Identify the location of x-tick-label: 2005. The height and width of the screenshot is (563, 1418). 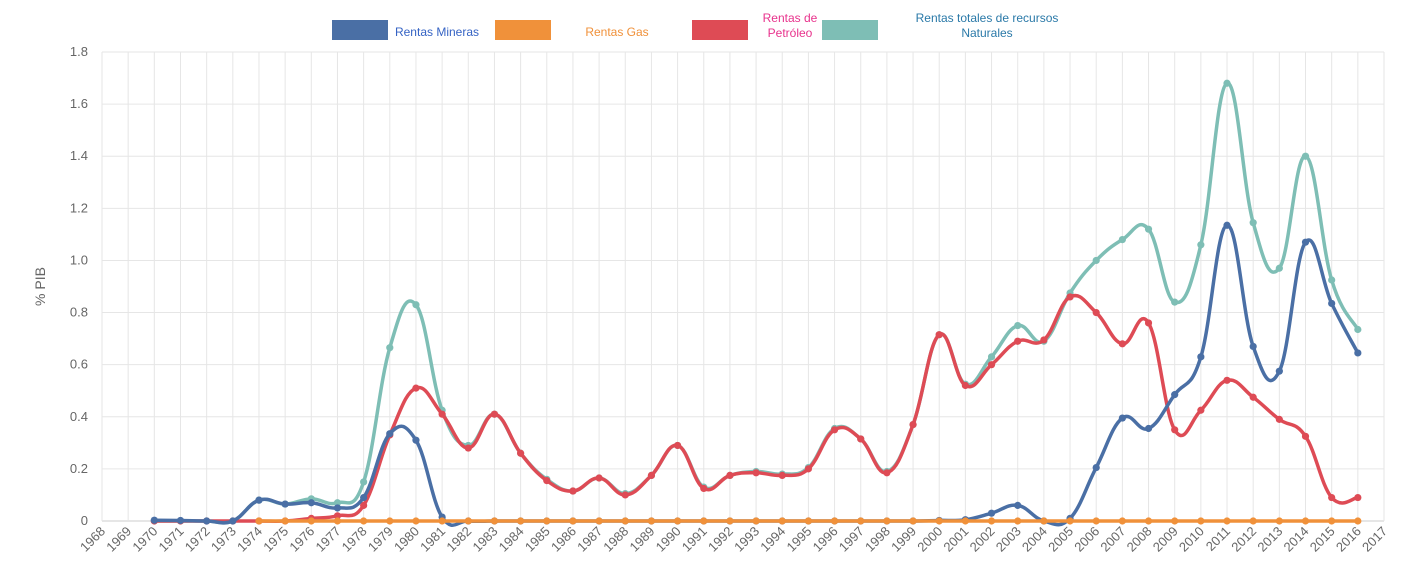
(1060, 539).